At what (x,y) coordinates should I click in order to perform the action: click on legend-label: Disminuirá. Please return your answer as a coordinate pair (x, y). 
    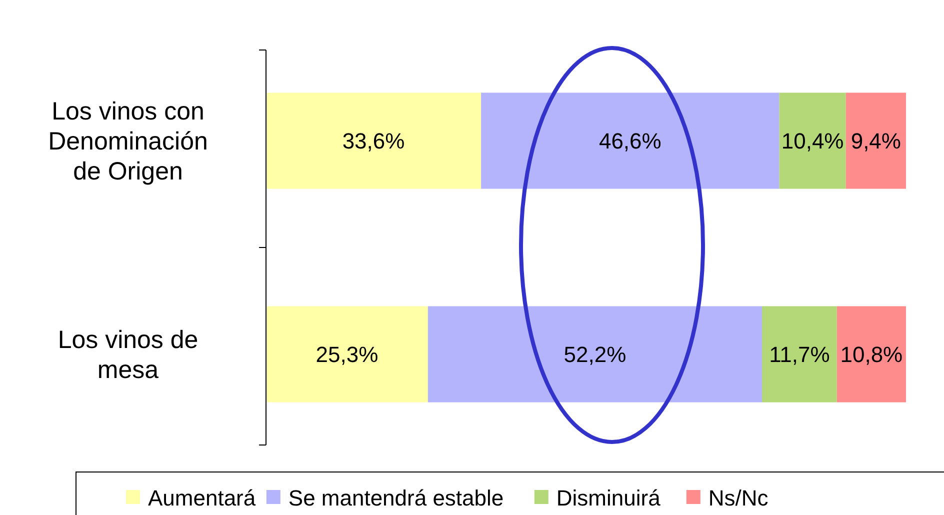
    Looking at the image, I should click on (609, 498).